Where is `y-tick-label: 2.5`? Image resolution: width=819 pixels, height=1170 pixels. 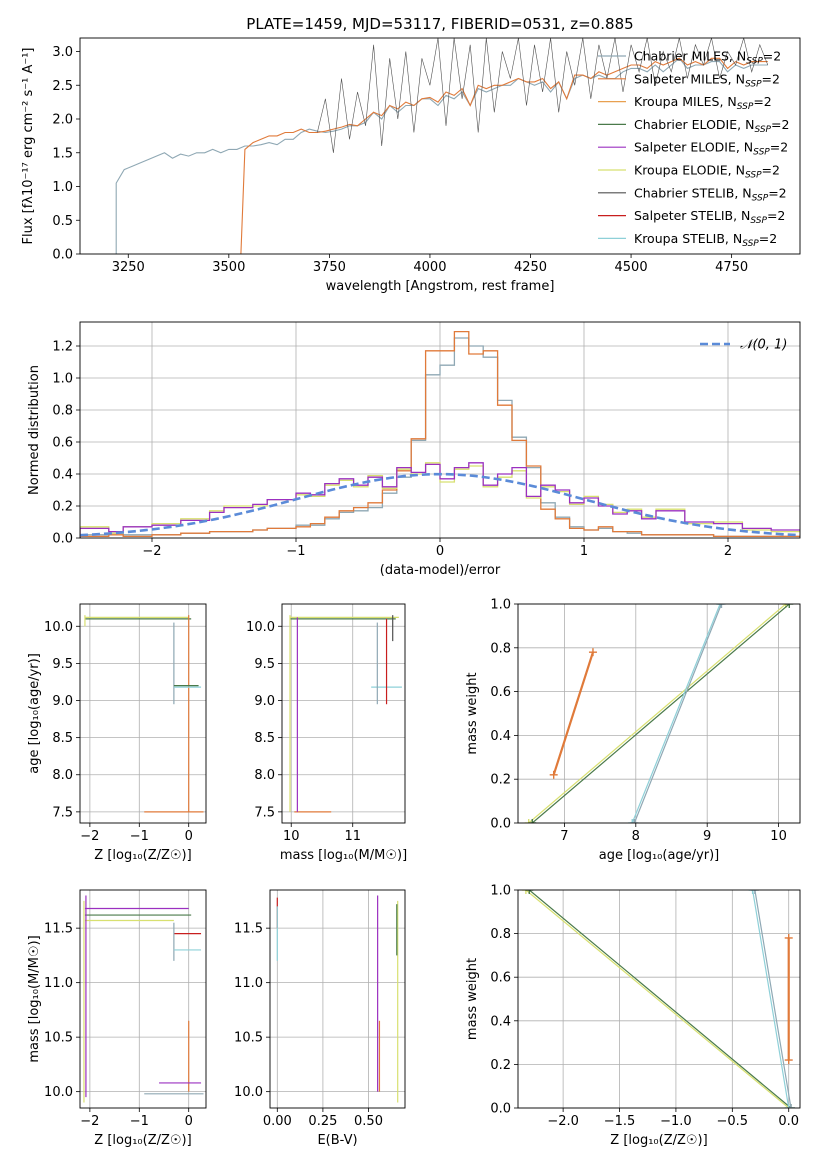 y-tick-label: 2.5 is located at coordinates (62, 86).